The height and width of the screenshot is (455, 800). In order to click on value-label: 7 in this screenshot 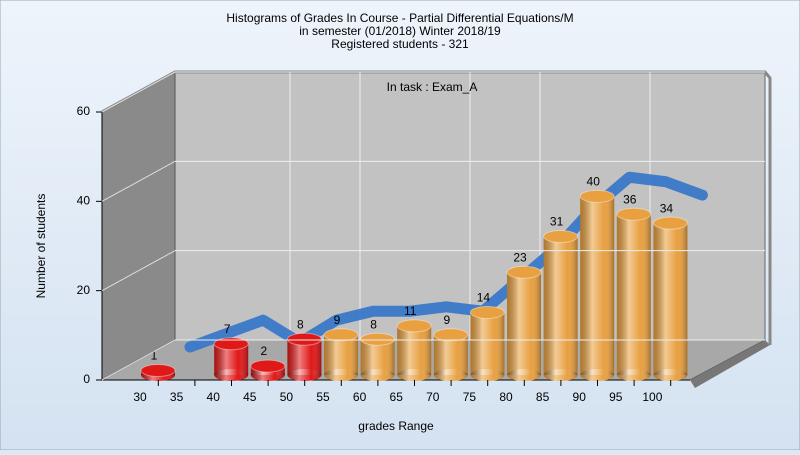, I will do `click(227, 329)`.